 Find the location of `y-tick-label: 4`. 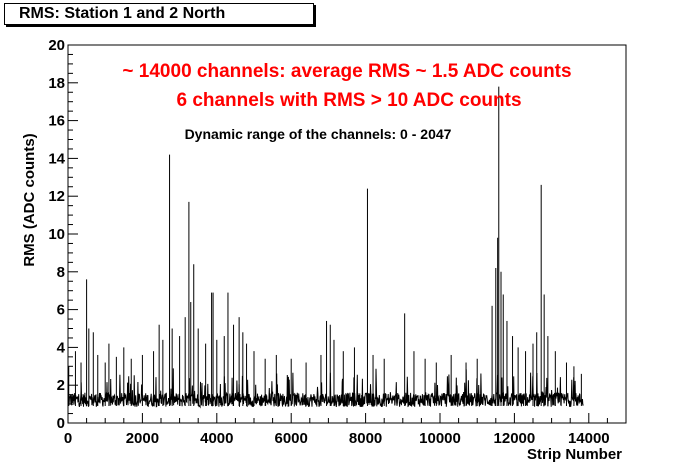

y-tick-label: 4 is located at coordinates (61, 347).